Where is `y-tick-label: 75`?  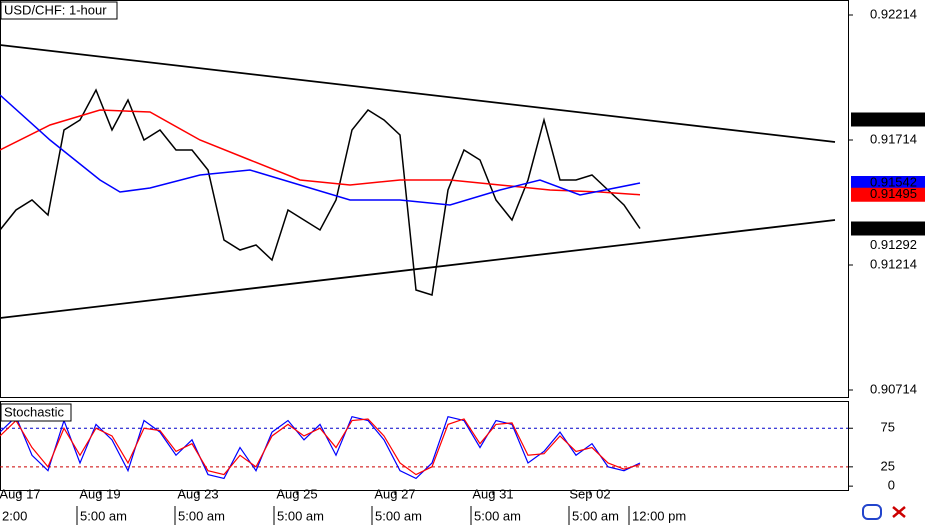 y-tick-label: 75 is located at coordinates (888, 427).